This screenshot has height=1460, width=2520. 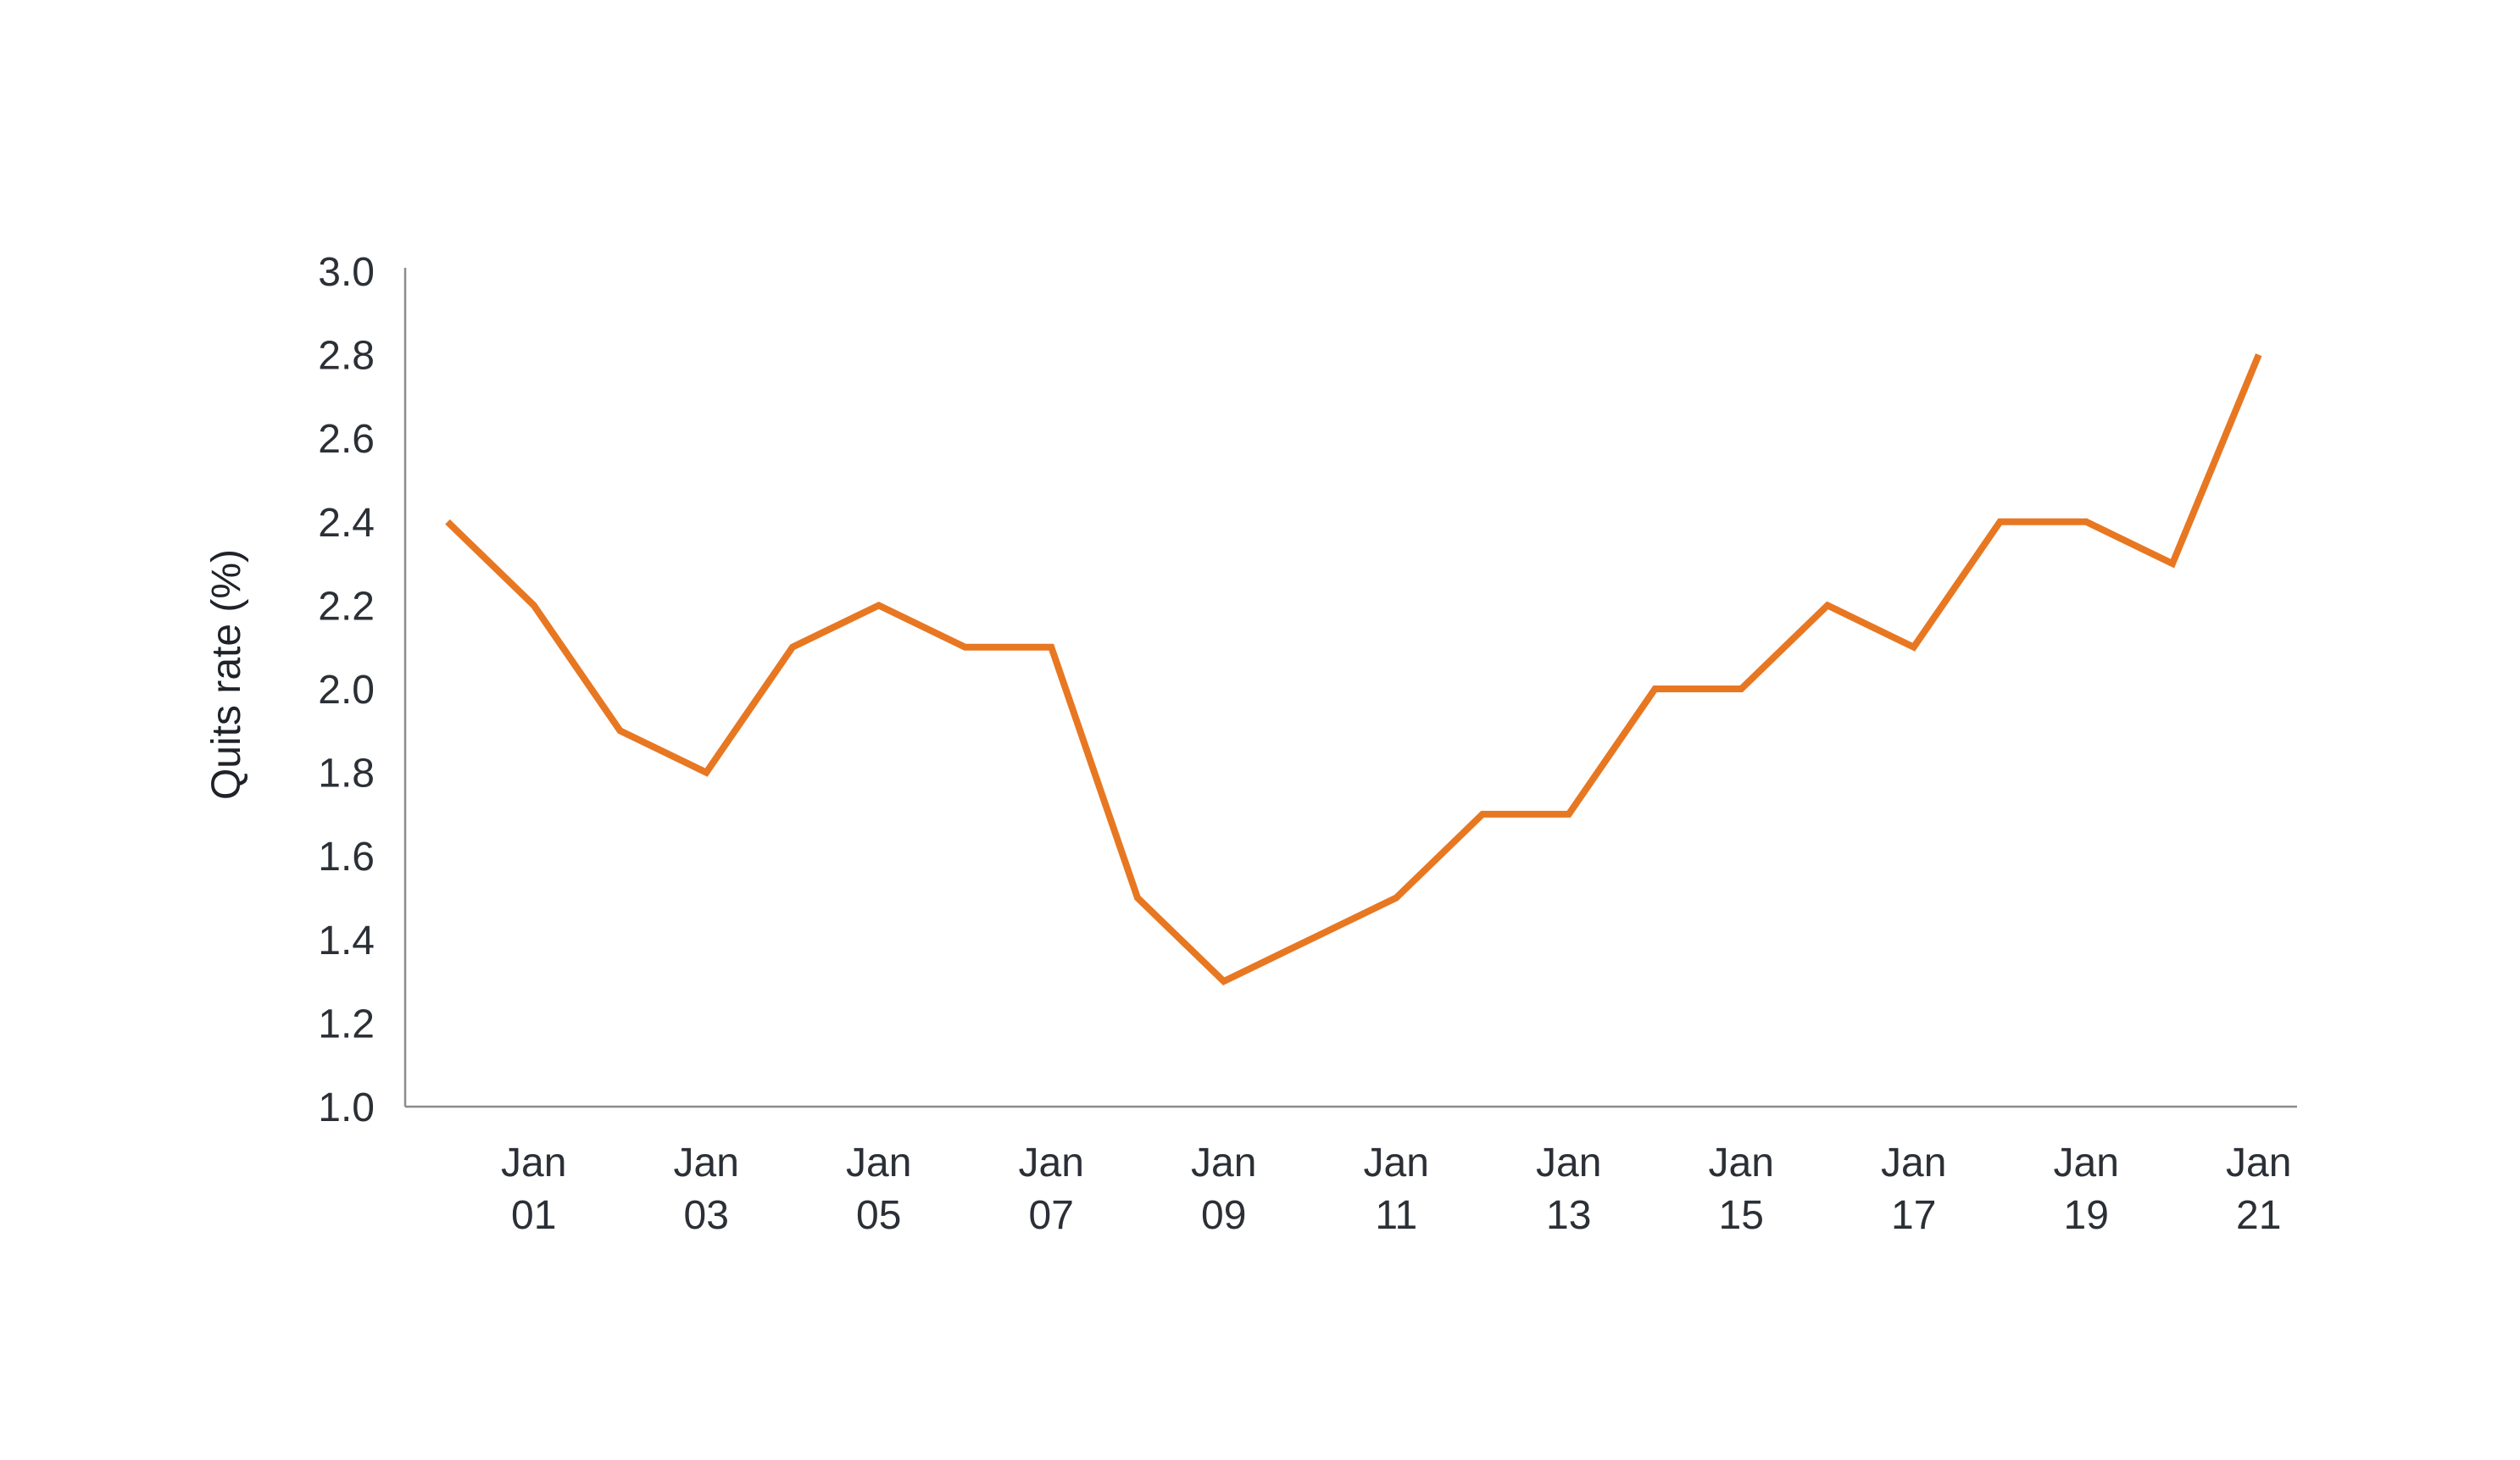 What do you see at coordinates (346, 857) in the screenshot?
I see `y-tick-label: 1.6` at bounding box center [346, 857].